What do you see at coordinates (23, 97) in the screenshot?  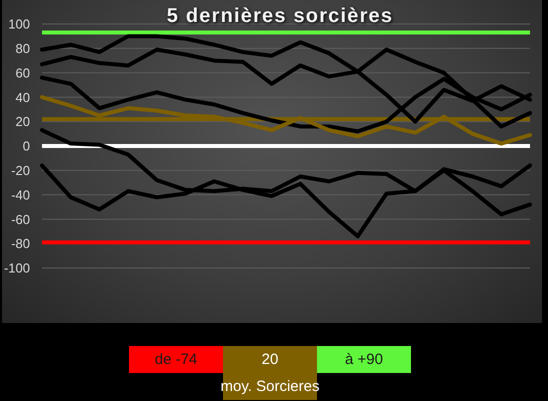 I see `y-tick-label: 40` at bounding box center [23, 97].